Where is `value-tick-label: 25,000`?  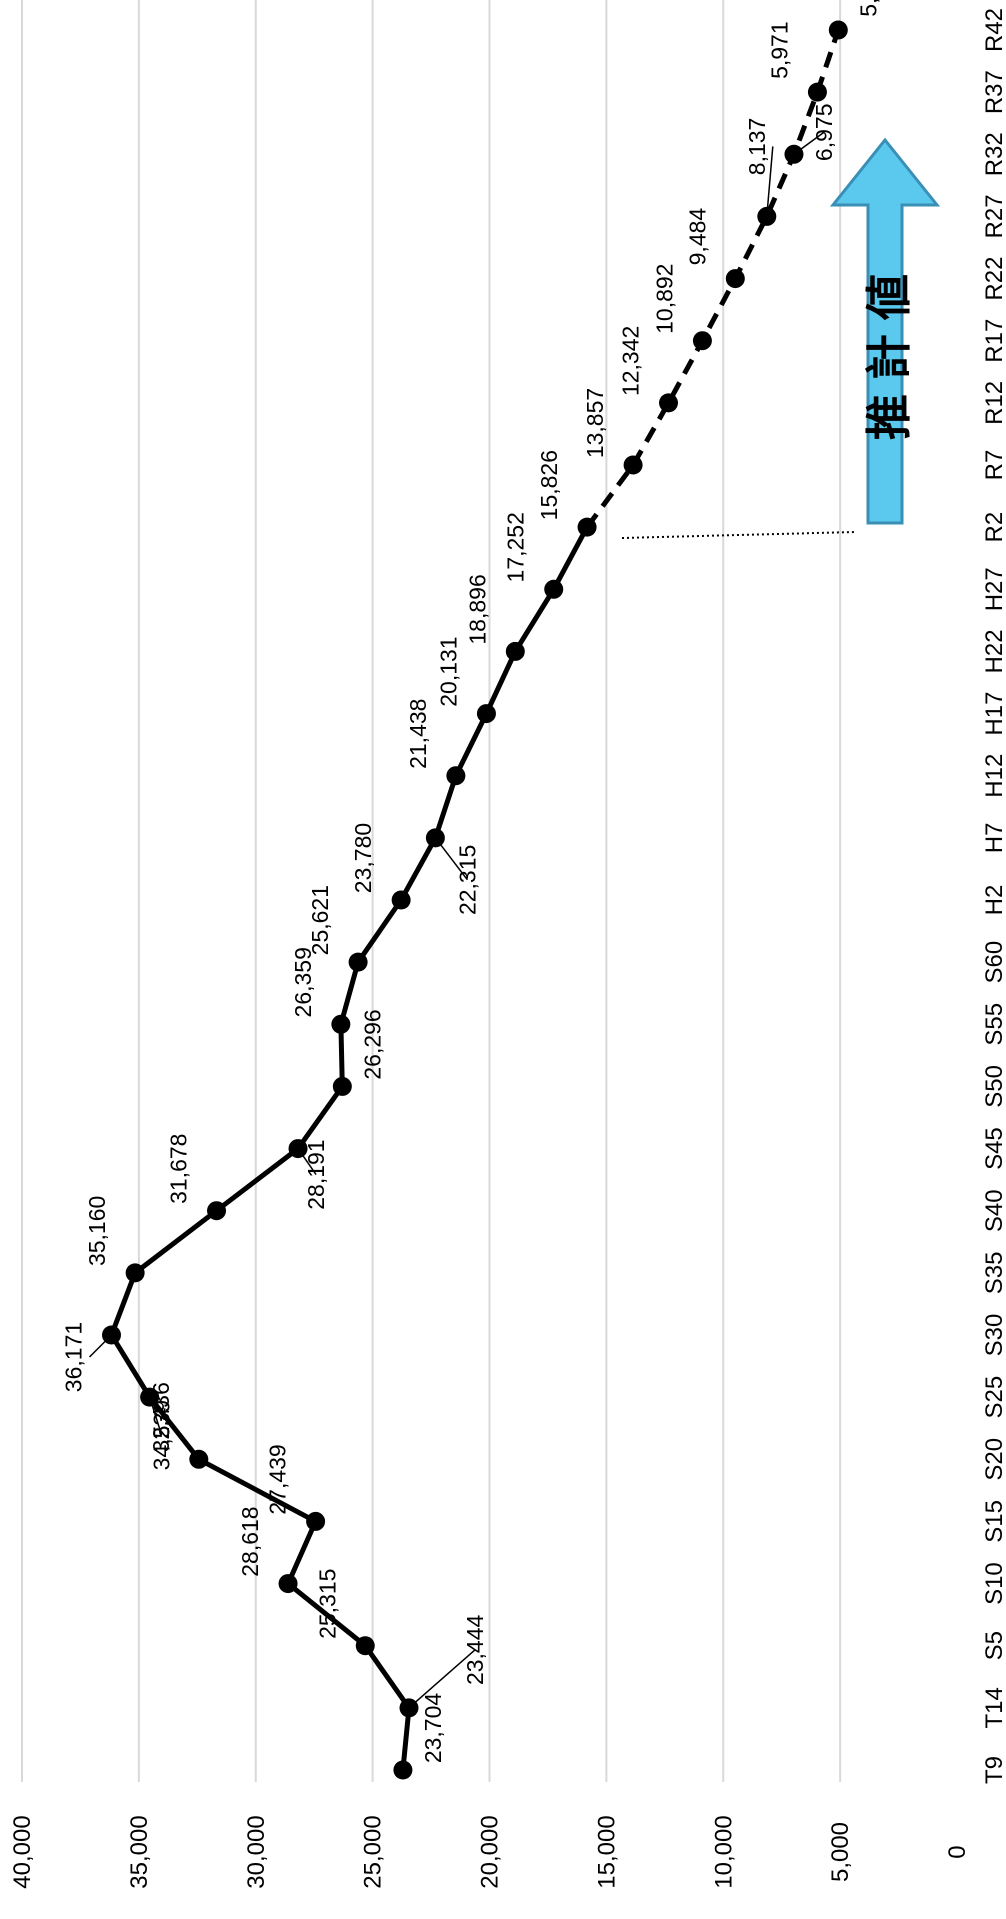
value-tick-label: 25,000 is located at coordinates (373, 1851).